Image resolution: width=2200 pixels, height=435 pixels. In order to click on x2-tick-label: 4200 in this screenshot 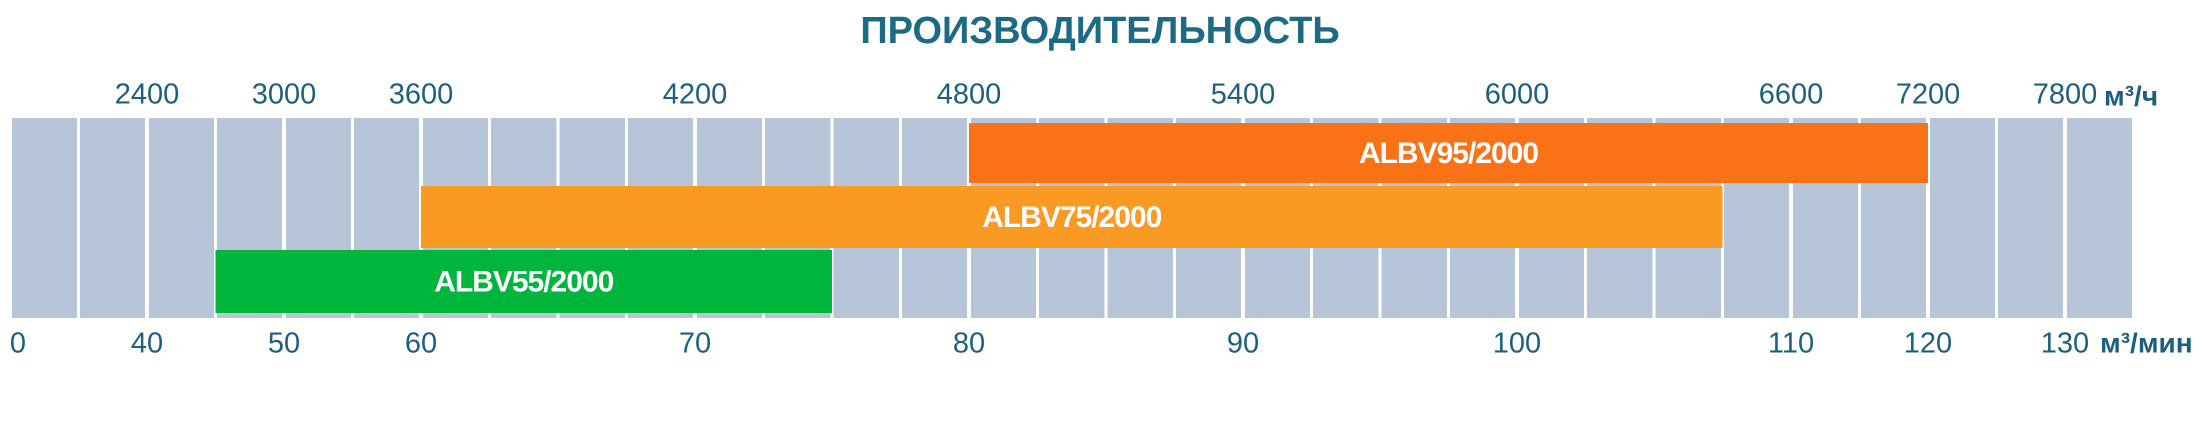, I will do `click(695, 95)`.